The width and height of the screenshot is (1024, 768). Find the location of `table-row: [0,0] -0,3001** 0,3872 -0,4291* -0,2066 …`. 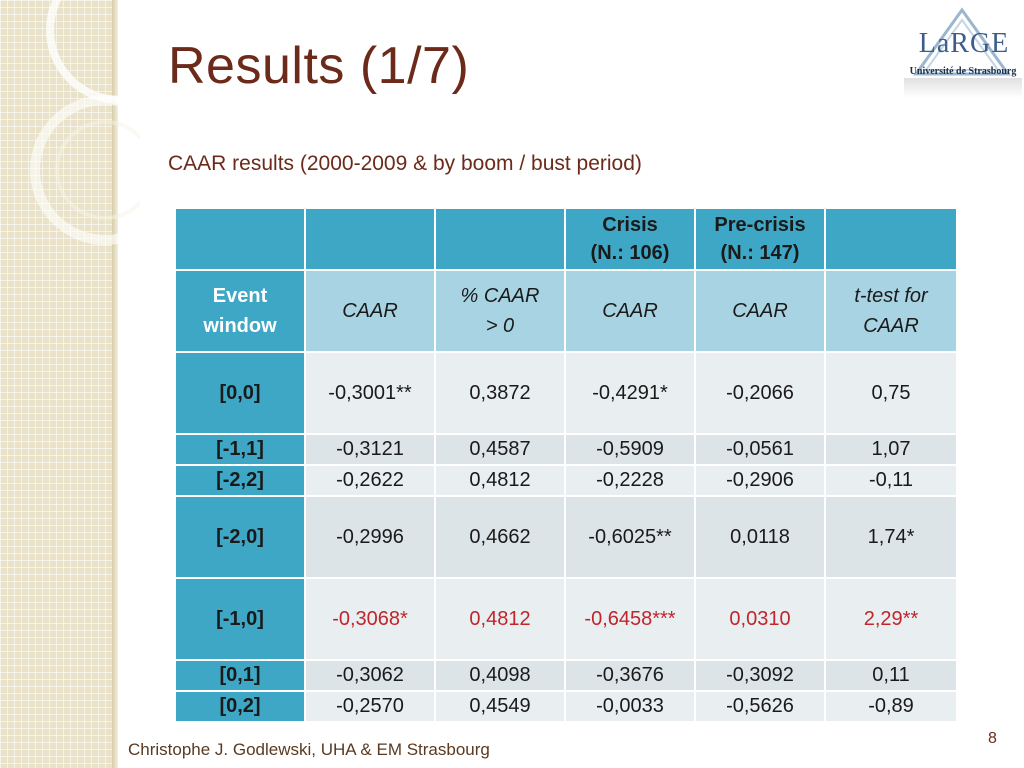

table-row: [0,0] -0,3001** 0,3872 -0,4291* -0,2066 … is located at coordinates (566, 393).